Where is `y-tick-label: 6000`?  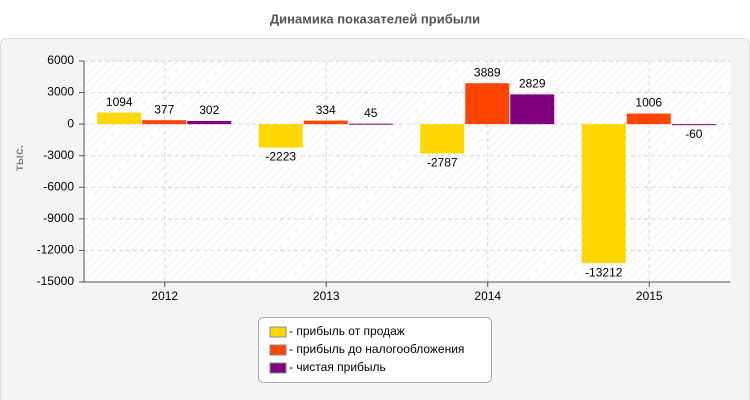 y-tick-label: 6000 is located at coordinates (60, 60).